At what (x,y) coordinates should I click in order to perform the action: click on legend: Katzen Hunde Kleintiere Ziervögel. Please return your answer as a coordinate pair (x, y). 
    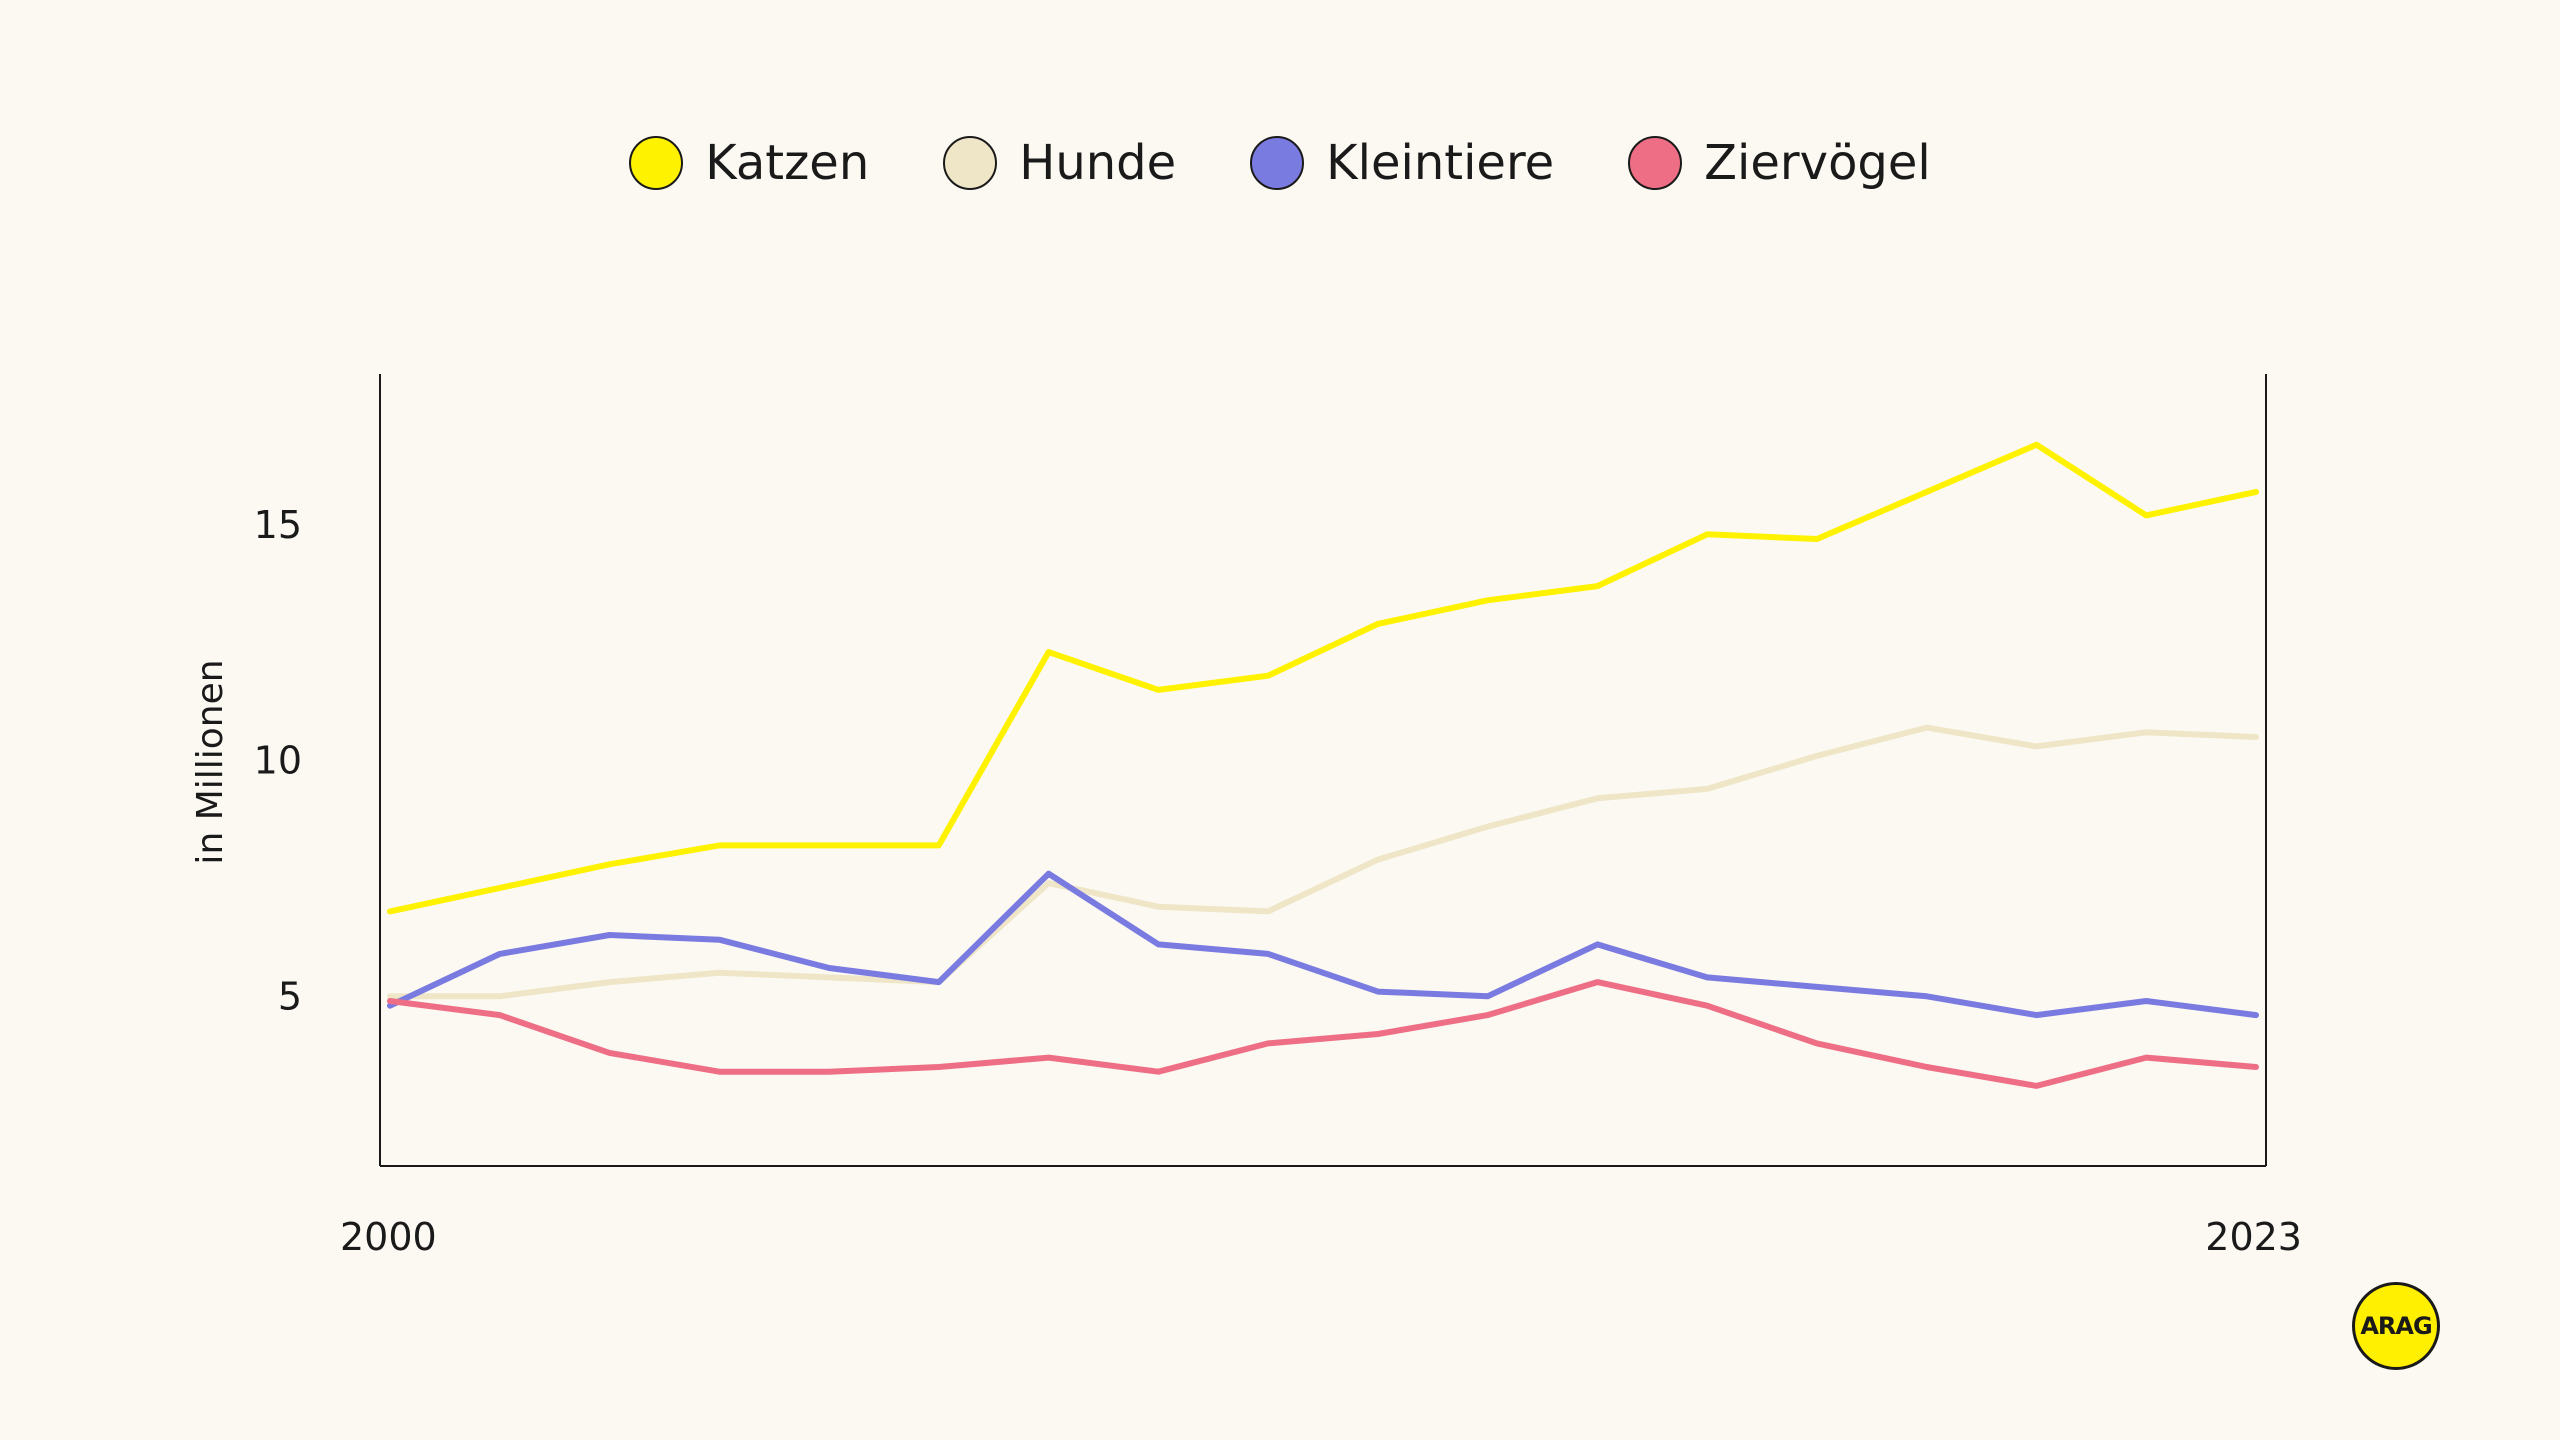
    Looking at the image, I should click on (1280, 163).